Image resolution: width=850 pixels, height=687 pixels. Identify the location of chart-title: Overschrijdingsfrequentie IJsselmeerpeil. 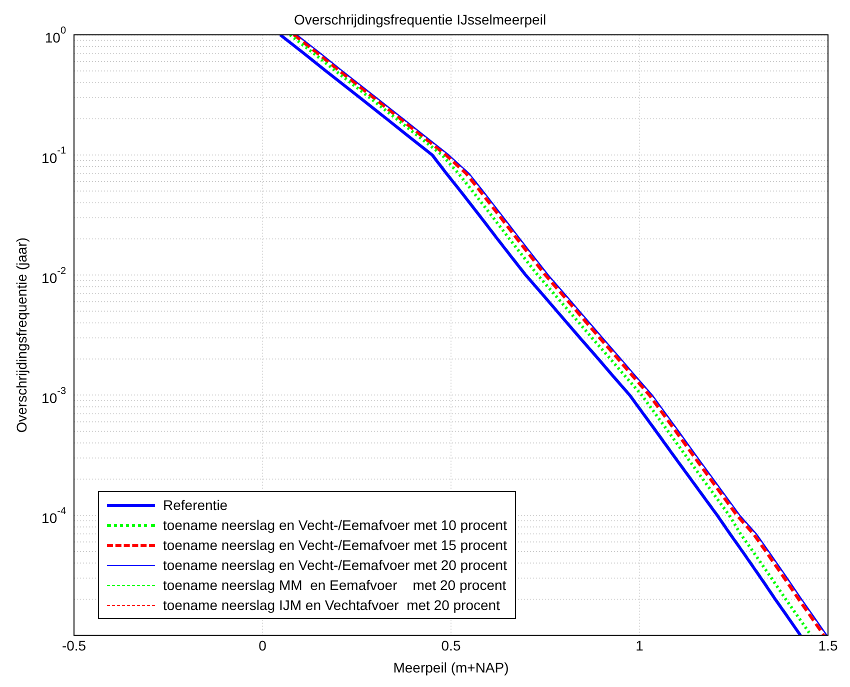
(420, 19).